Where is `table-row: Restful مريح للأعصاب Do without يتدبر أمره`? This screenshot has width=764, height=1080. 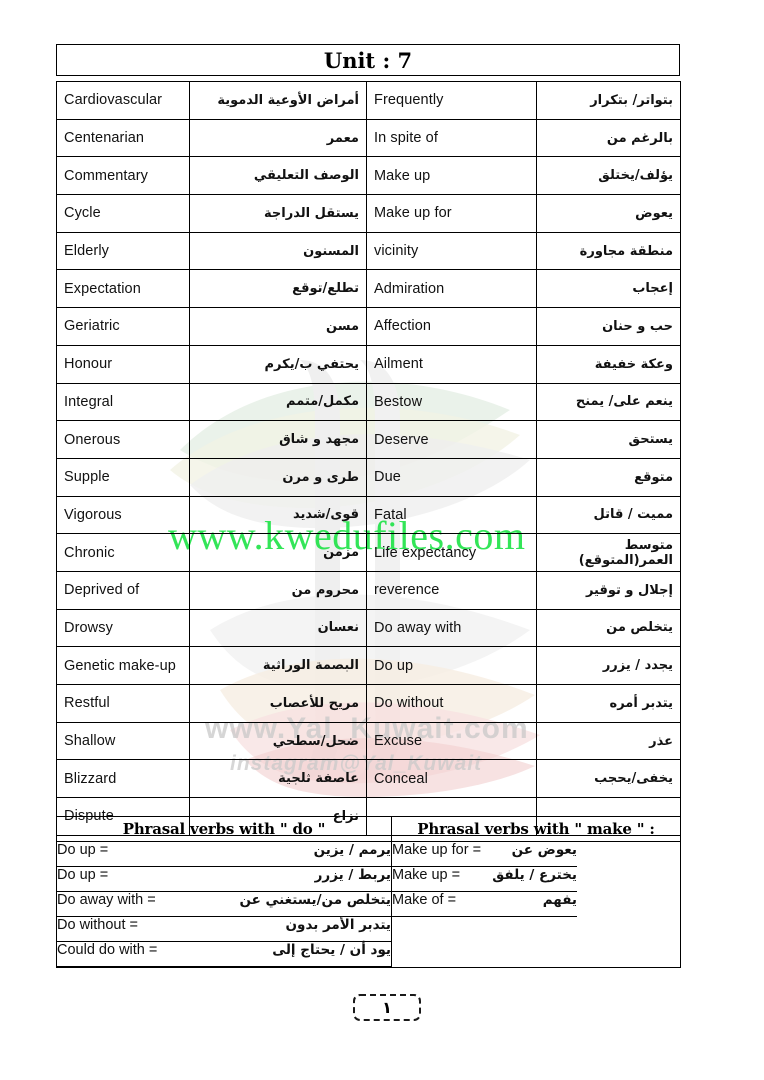 table-row: Restful مريح للأعصاب Do without يتدبر أمره is located at coordinates (368, 703).